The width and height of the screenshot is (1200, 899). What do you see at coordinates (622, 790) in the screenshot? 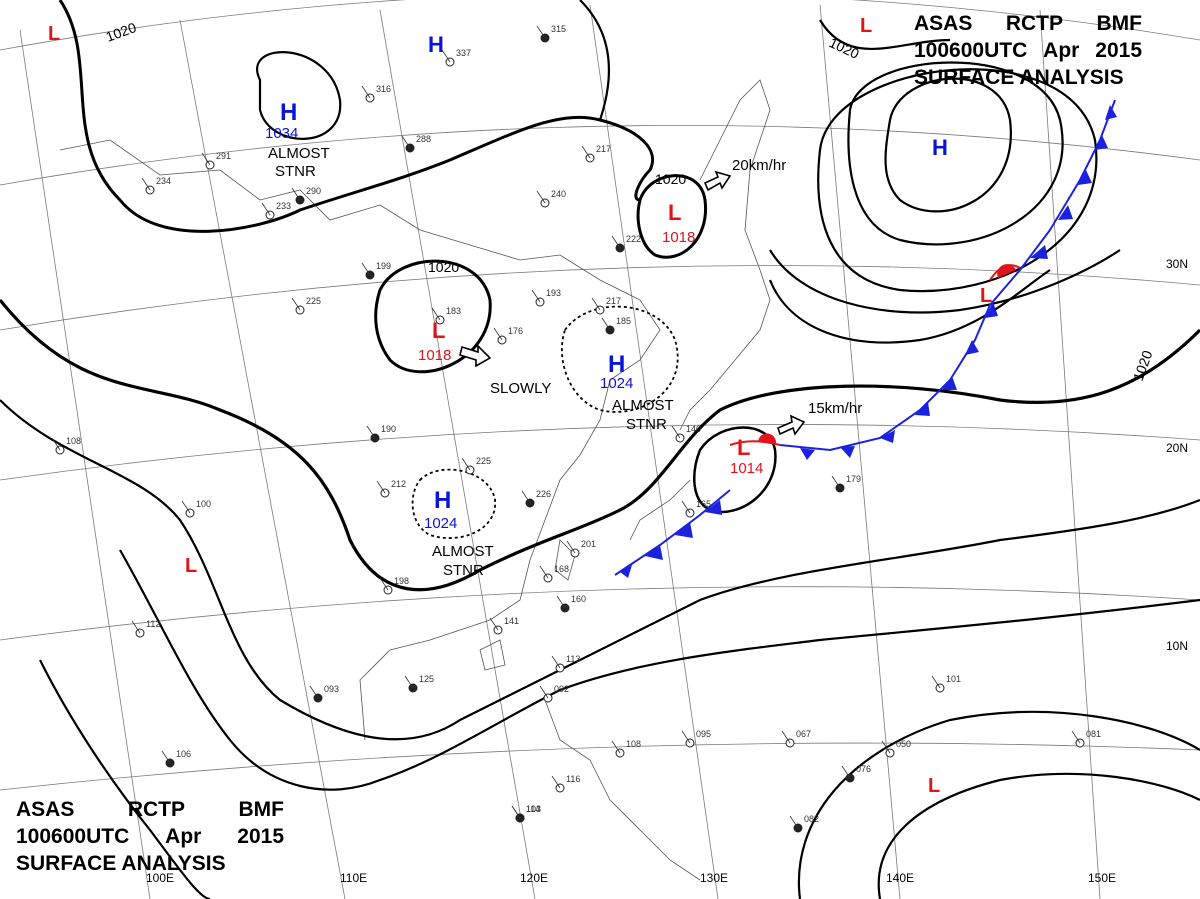
I see `southern-islands-coast` at bounding box center [622, 790].